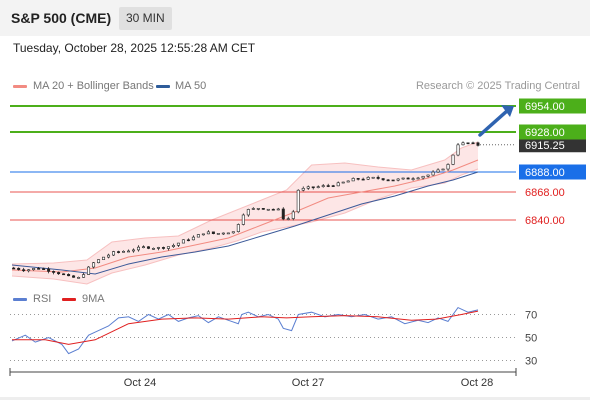 The height and width of the screenshot is (400, 590). Describe the element at coordinates (545, 107) in the screenshot. I see `level-label-0: 6954.00` at that location.